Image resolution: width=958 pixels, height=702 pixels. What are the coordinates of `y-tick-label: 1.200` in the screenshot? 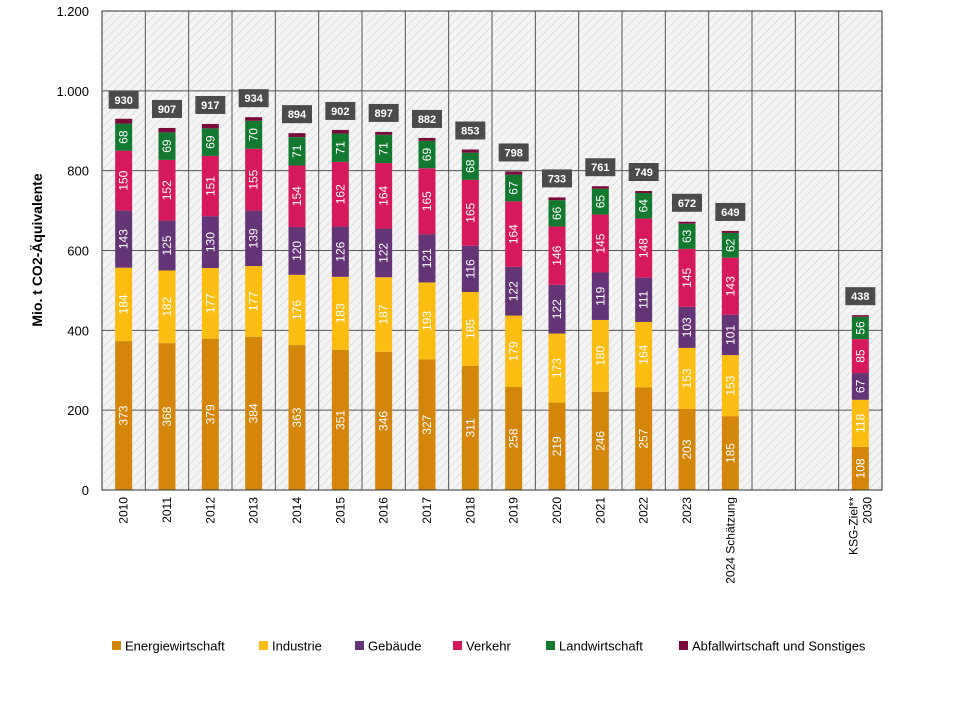 It's located at (72, 11).